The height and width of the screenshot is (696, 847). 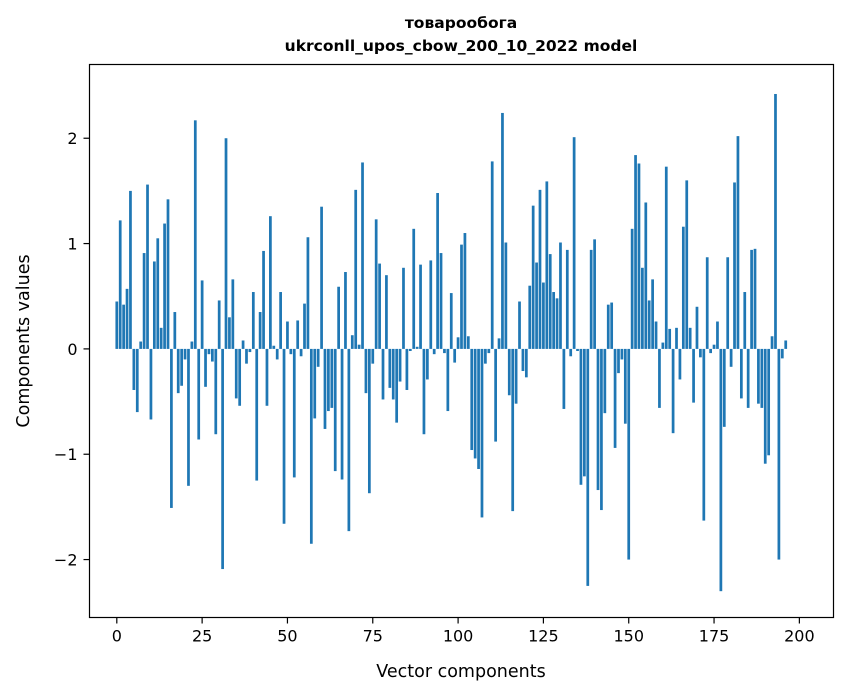 What do you see at coordinates (460, 672) in the screenshot?
I see `x-axis-label: Vector components` at bounding box center [460, 672].